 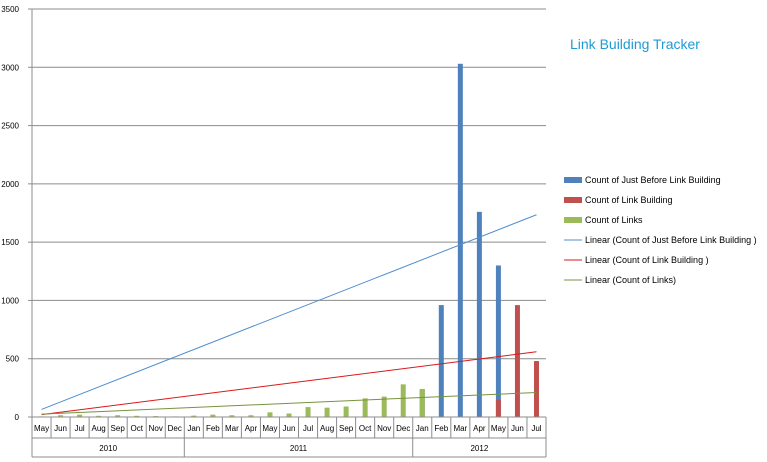 What do you see at coordinates (653, 180) in the screenshot?
I see `legend-label: Count of Just Before Link Building` at bounding box center [653, 180].